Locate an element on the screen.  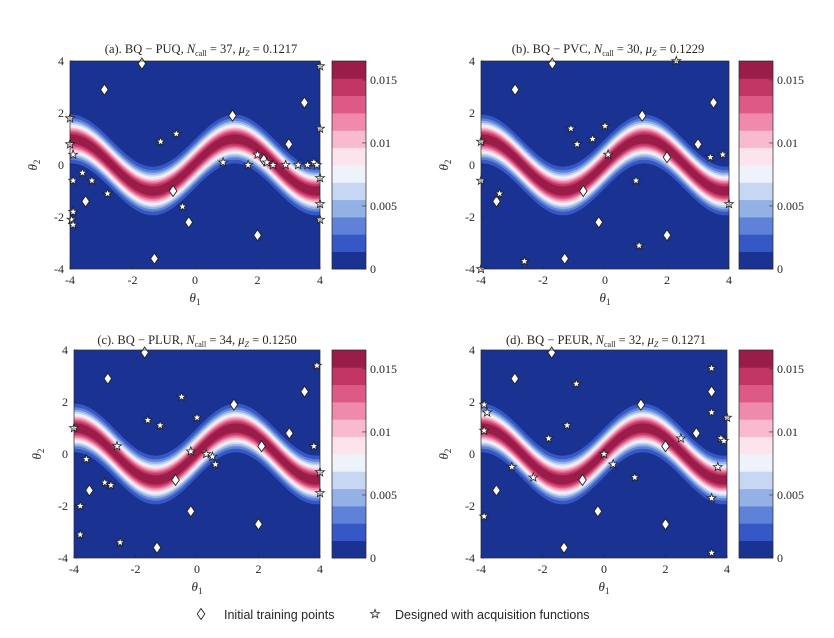
panel-title: (d). BQ − PEUR, Ncall = 32, μZ = 0.1271 is located at coordinates (606, 341).